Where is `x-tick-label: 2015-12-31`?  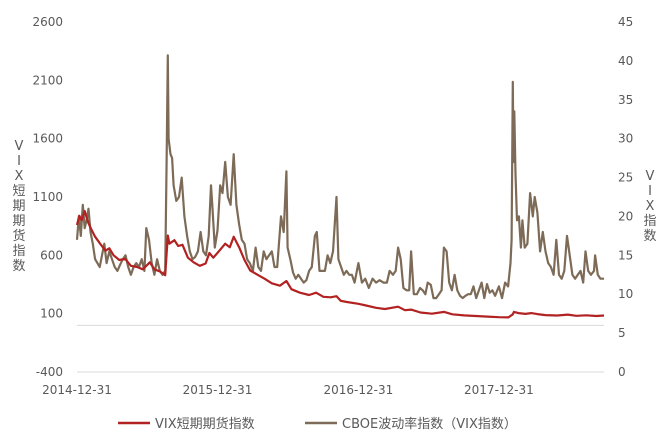
x-tick-label: 2015-12-31 is located at coordinates (218, 390).